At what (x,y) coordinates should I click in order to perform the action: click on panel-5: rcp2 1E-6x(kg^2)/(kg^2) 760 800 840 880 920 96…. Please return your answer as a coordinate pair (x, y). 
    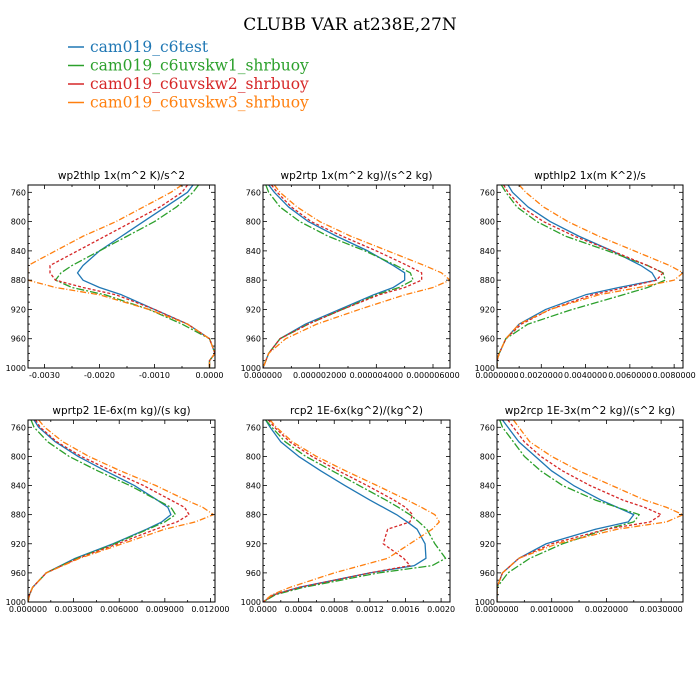
    Looking at the image, I should click on (348, 509).